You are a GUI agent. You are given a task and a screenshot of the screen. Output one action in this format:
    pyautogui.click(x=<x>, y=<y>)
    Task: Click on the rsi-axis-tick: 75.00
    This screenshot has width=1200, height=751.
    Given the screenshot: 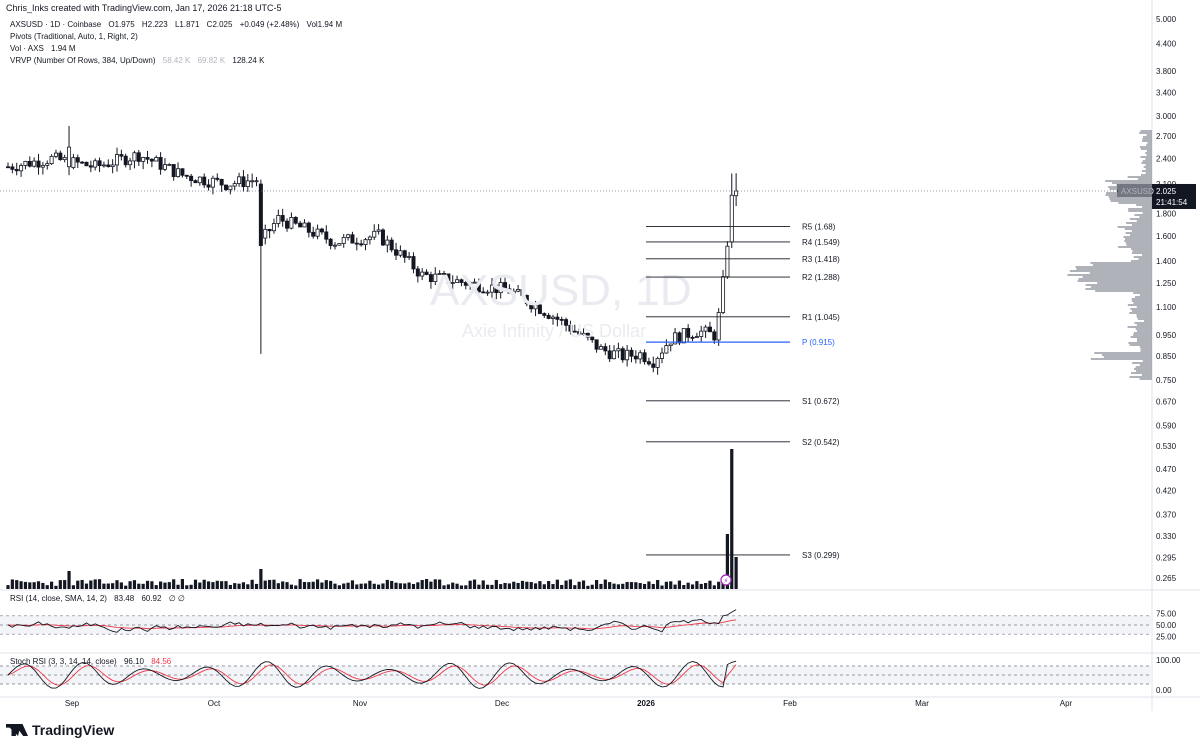 What is the action you would take?
    pyautogui.click(x=1166, y=614)
    